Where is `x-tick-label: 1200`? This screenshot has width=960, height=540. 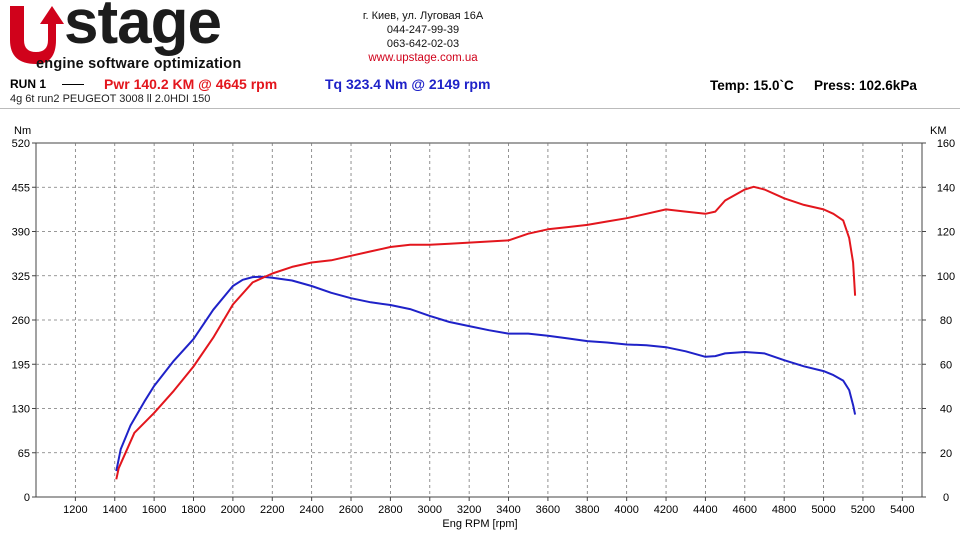
x-tick-label: 1200 is located at coordinates (75, 510).